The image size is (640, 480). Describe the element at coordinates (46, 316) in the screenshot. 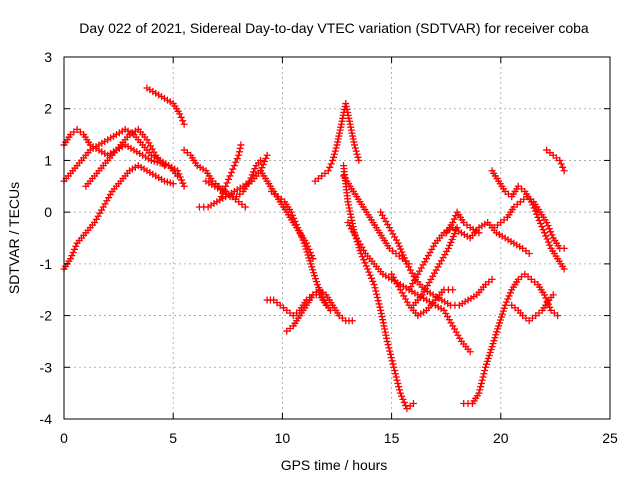

I see `y-tick-label: -2` at that location.